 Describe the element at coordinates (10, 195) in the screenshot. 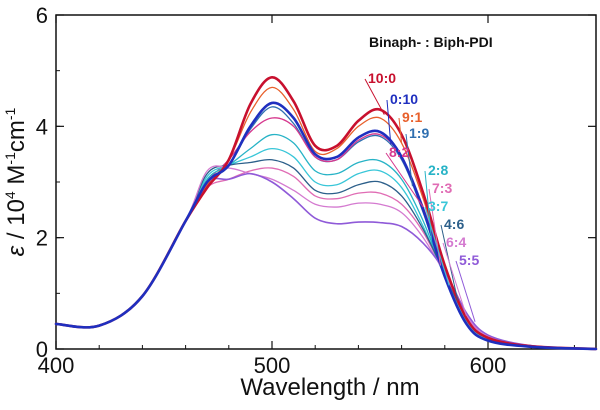

I see `y-axis-exp1: 4` at that location.